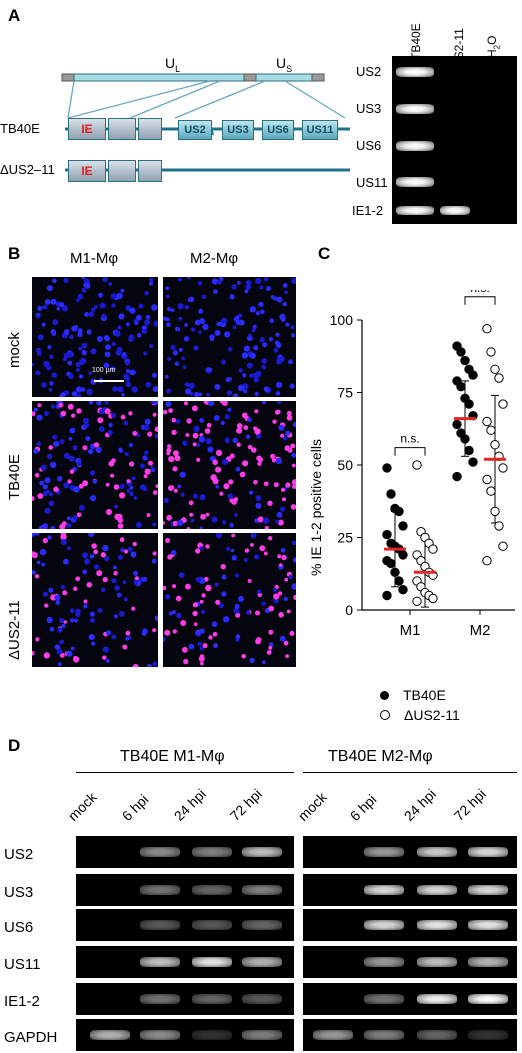  Describe the element at coordinates (363, 807) in the screenshot. I see `tp-m2-6hpi: 6 hpi` at that location.